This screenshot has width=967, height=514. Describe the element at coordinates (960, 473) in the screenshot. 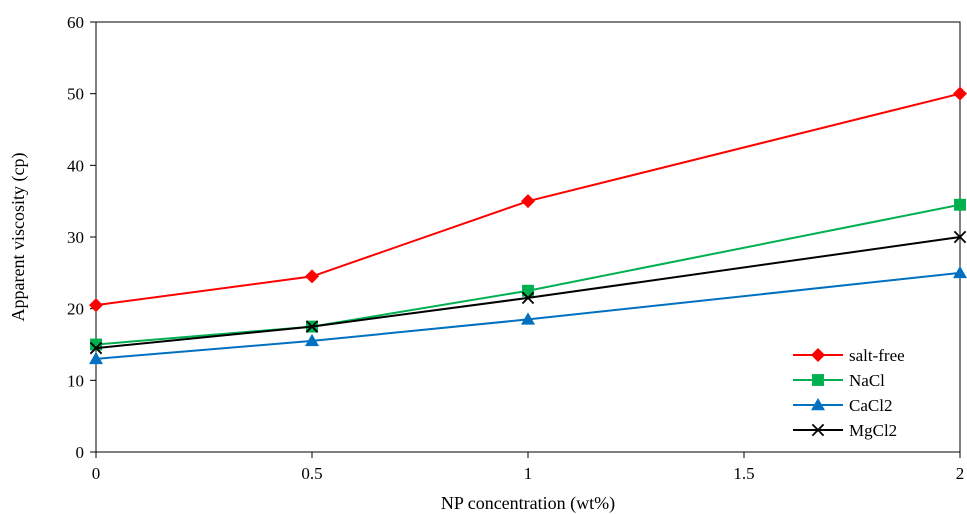

I see `x-tick-label: 2` at that location.